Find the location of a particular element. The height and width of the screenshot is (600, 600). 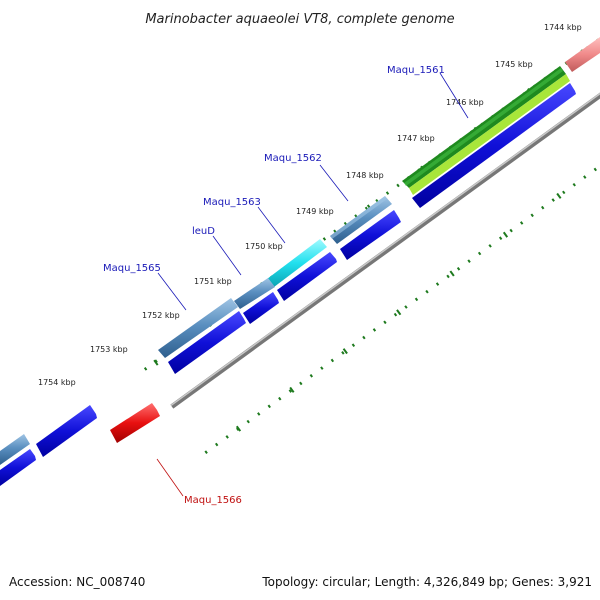

cds-left is located at coordinates (18, 467).